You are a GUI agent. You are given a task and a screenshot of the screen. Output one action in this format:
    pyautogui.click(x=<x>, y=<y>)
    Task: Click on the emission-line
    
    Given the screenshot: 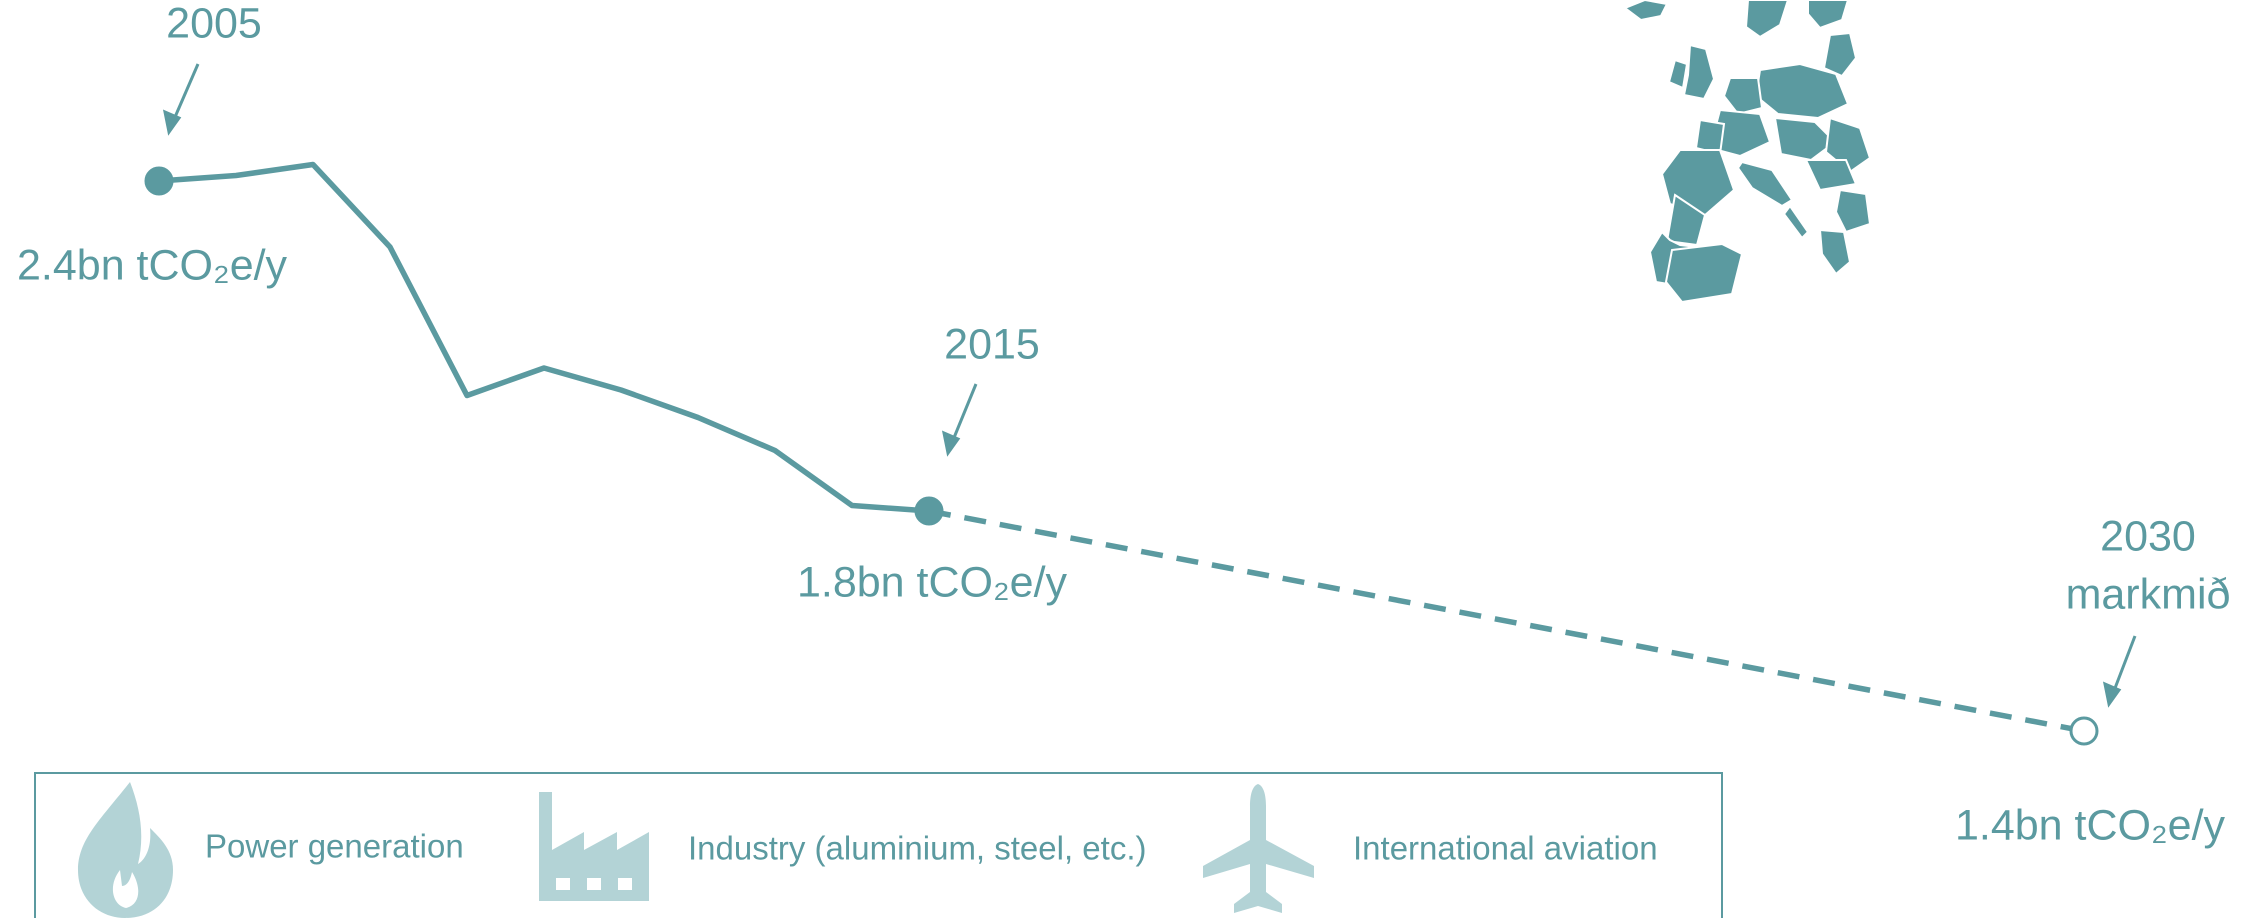 What is the action you would take?
    pyautogui.click(x=544, y=337)
    